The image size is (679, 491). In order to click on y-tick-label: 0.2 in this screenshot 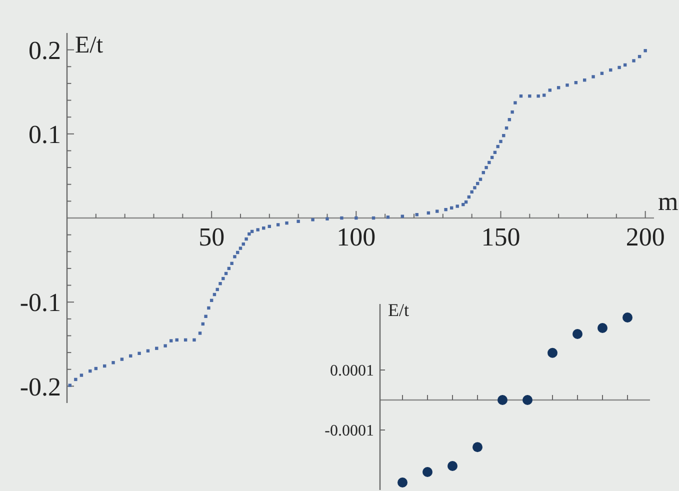, I will do `click(44, 50)`.